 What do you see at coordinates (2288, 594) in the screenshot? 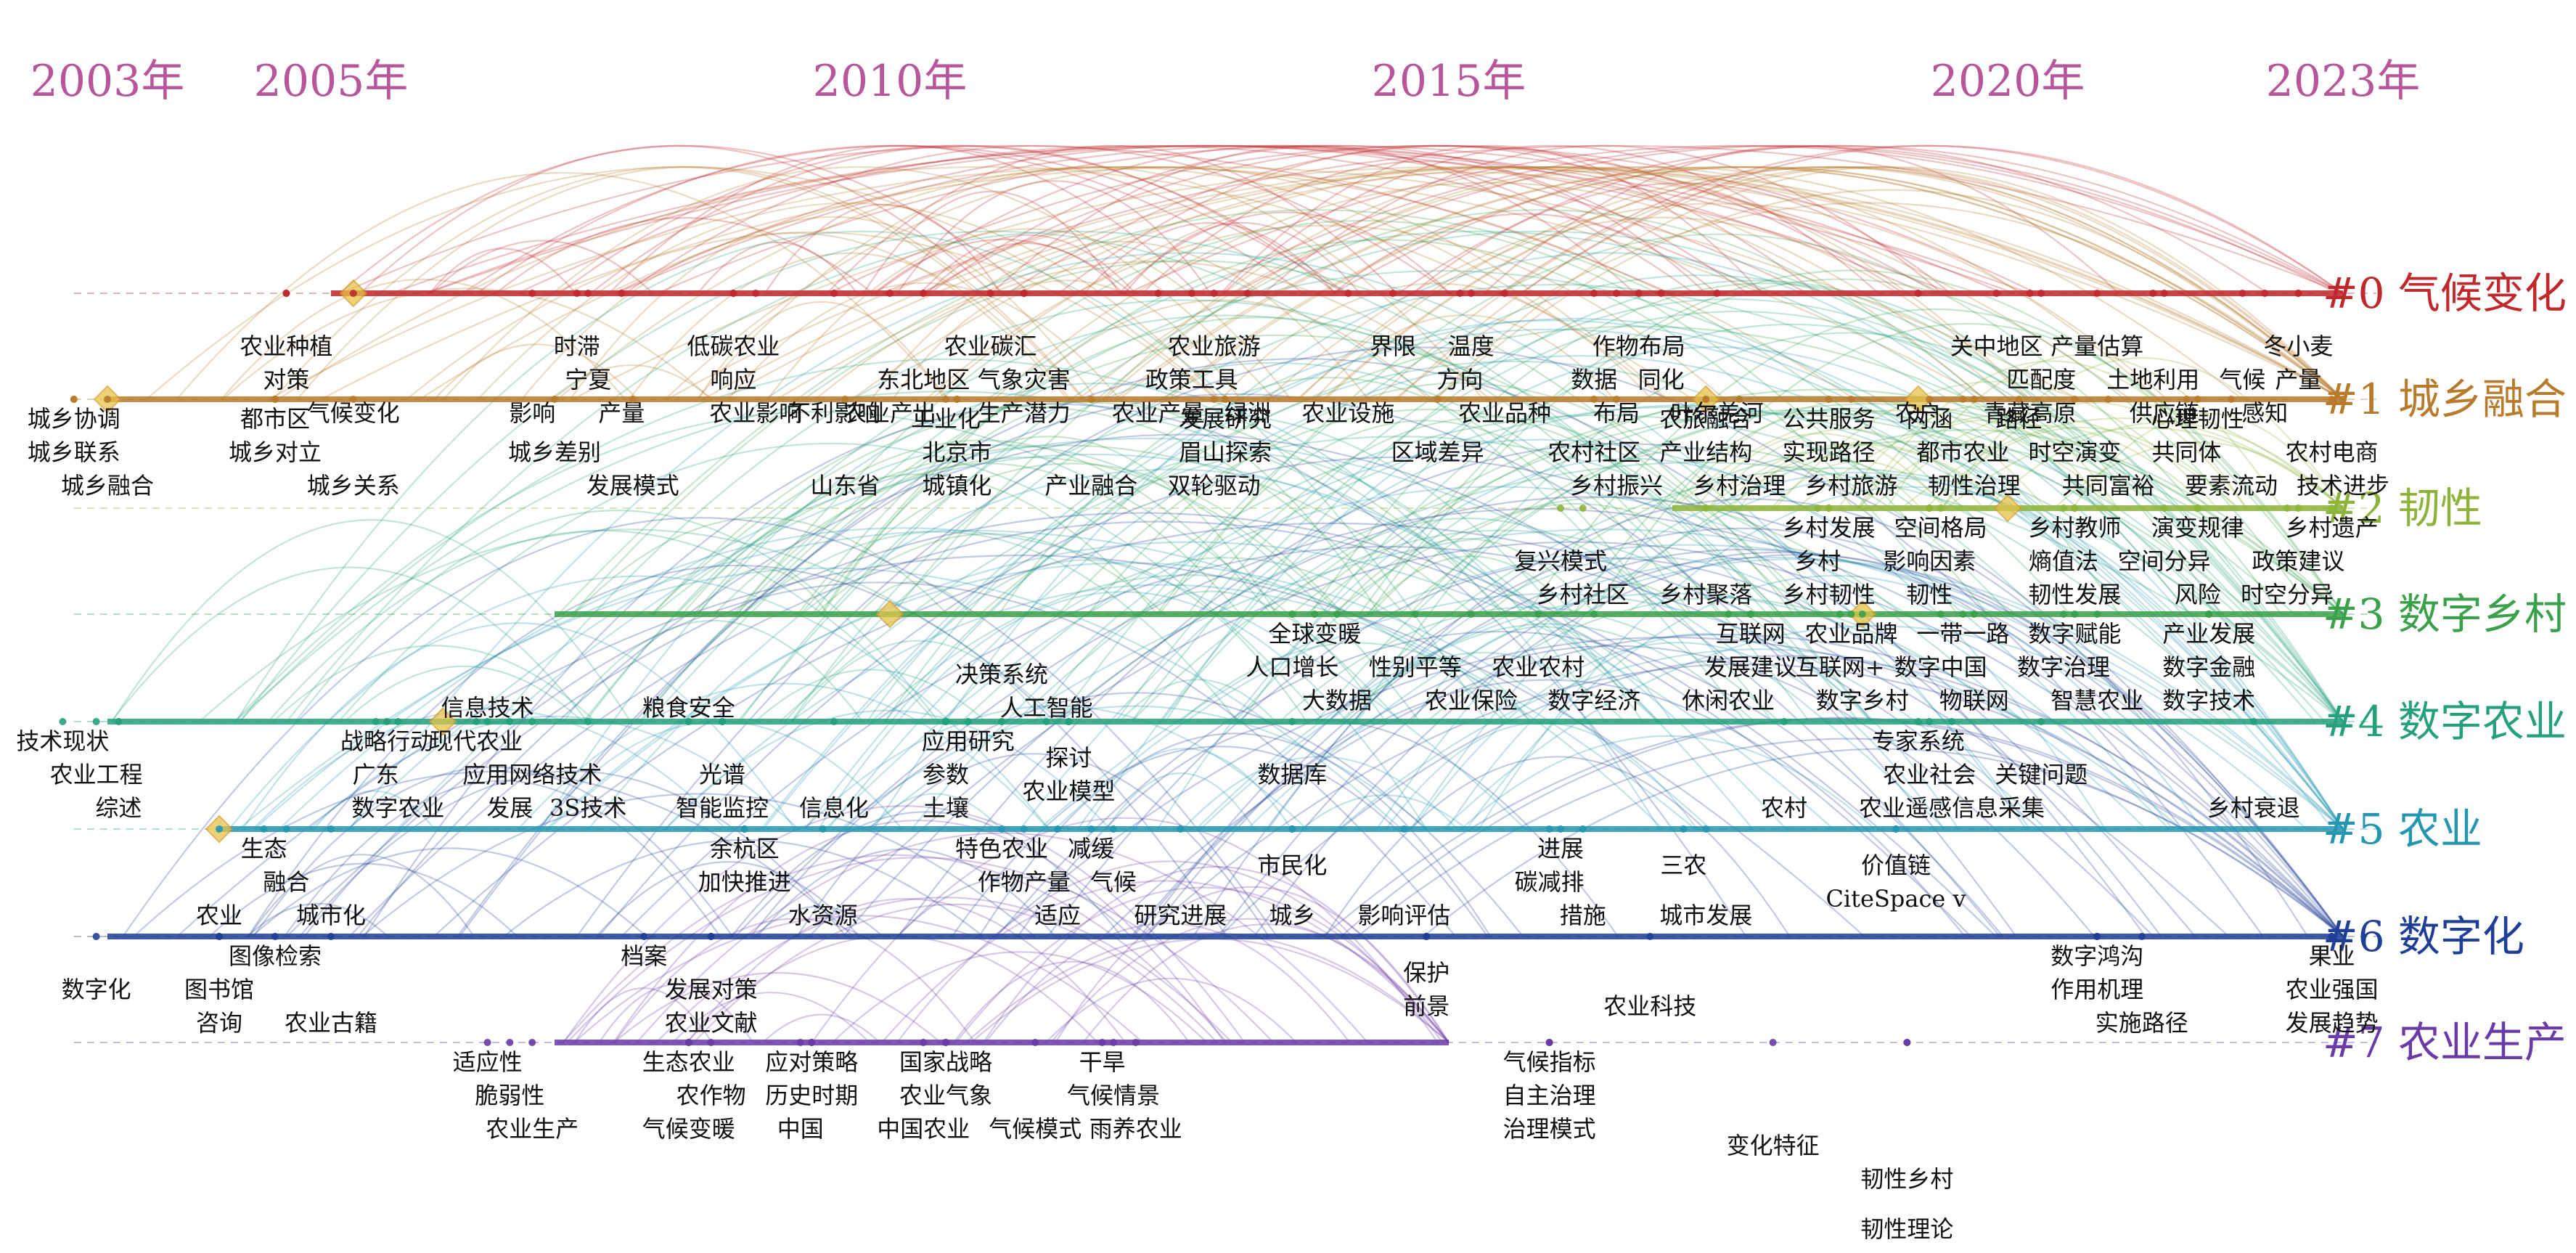
I see `keyword-label: 时空分异` at bounding box center [2288, 594].